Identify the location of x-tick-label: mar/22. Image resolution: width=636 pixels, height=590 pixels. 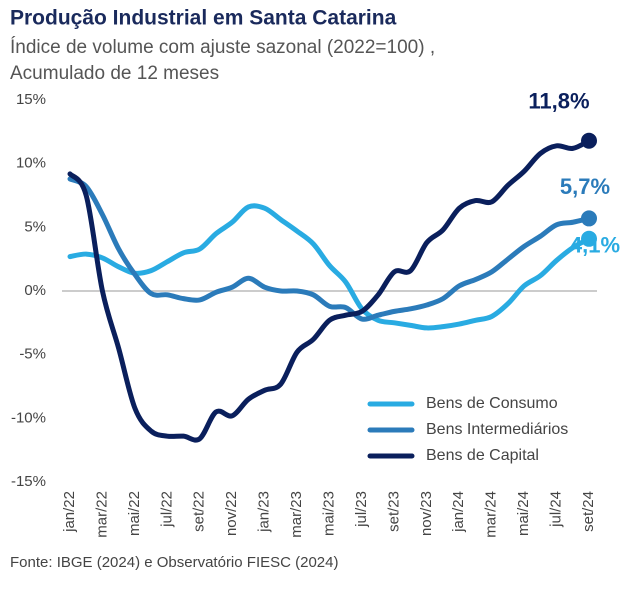
(101, 514).